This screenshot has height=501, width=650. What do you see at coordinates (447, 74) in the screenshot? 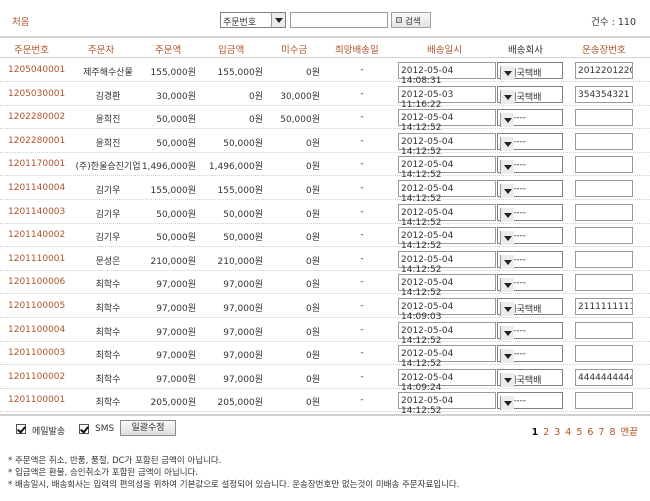
I see `ship-datetime-input: 2012-05-04 14:08:31` at bounding box center [447, 74].